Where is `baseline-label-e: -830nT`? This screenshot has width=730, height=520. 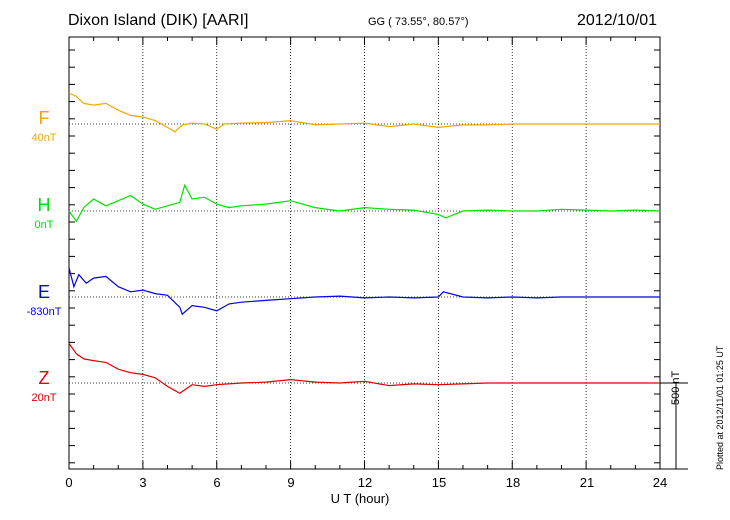 baseline-label-e: -830nT is located at coordinates (44, 312).